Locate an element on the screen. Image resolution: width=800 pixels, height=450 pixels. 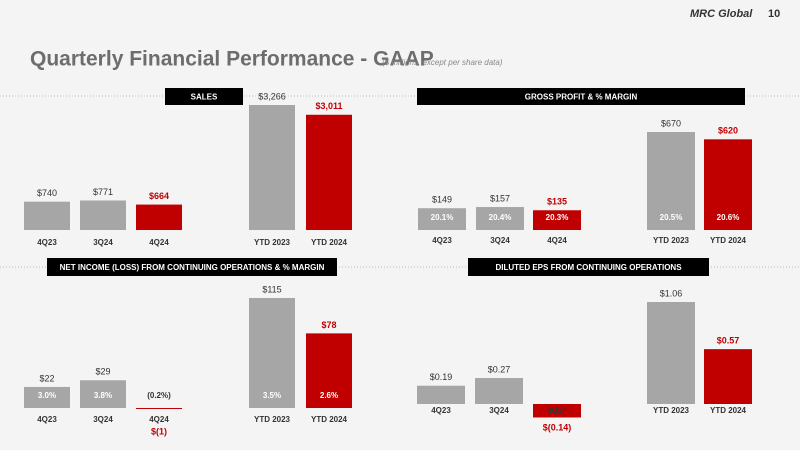
value-label: $22 is located at coordinates (46, 378).